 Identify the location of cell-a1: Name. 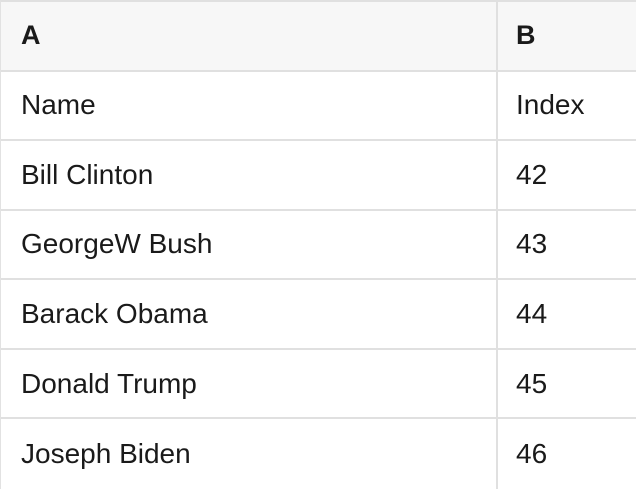
(249, 106).